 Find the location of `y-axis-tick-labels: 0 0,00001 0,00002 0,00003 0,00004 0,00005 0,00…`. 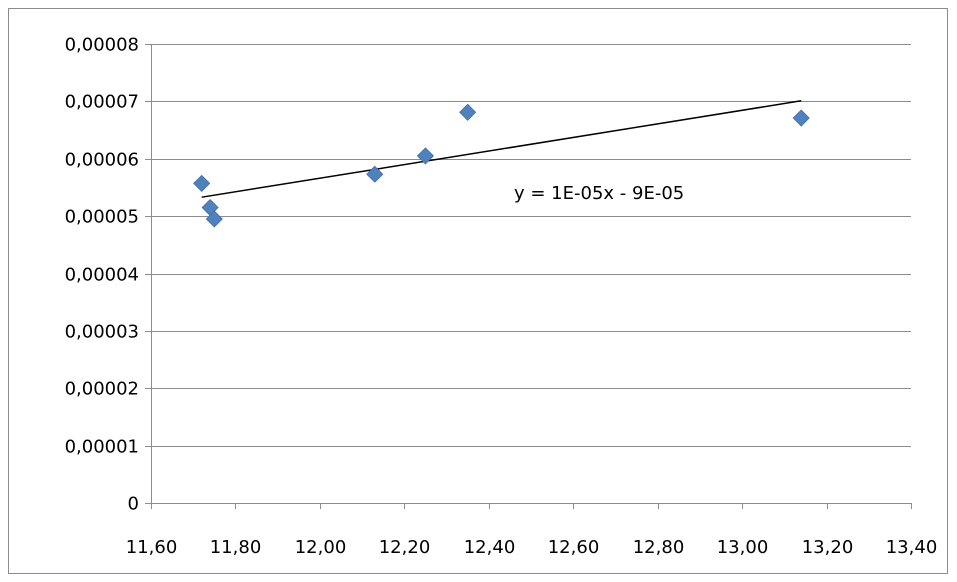

y-axis-tick-labels: 0 0,00001 0,00002 0,00003 0,00004 0,00005 0,00… is located at coordinates (102, 275).